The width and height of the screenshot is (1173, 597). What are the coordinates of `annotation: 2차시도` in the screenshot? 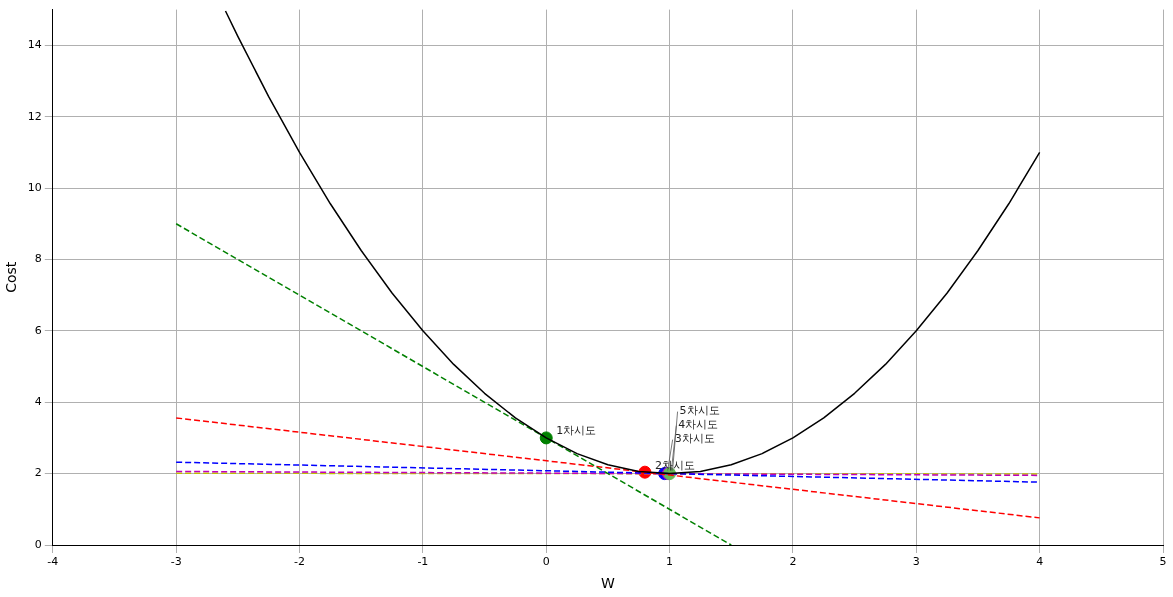 It's located at (674, 465).